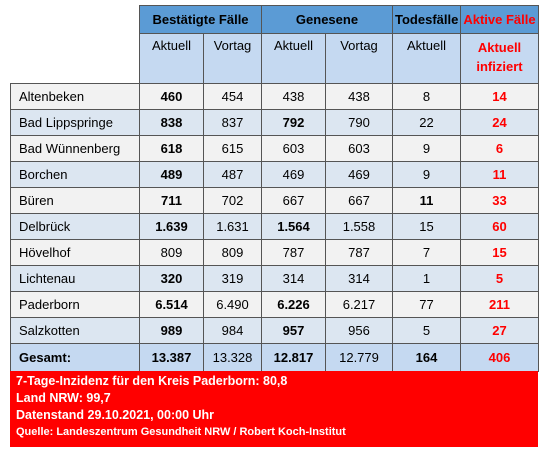 Image resolution: width=540 pixels, height=451 pixels. What do you see at coordinates (232, 148) in the screenshot?
I see `confirmed-previous: 615` at bounding box center [232, 148].